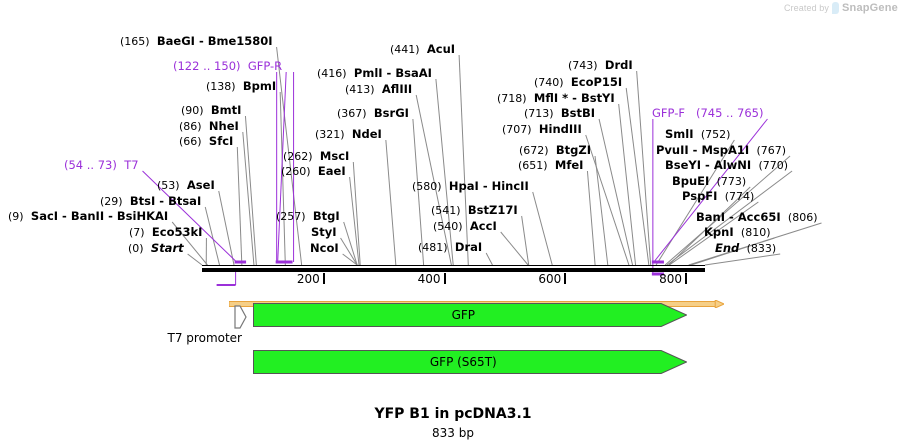  I want to click on enzyme-name: BtsaI, so click(185, 201).